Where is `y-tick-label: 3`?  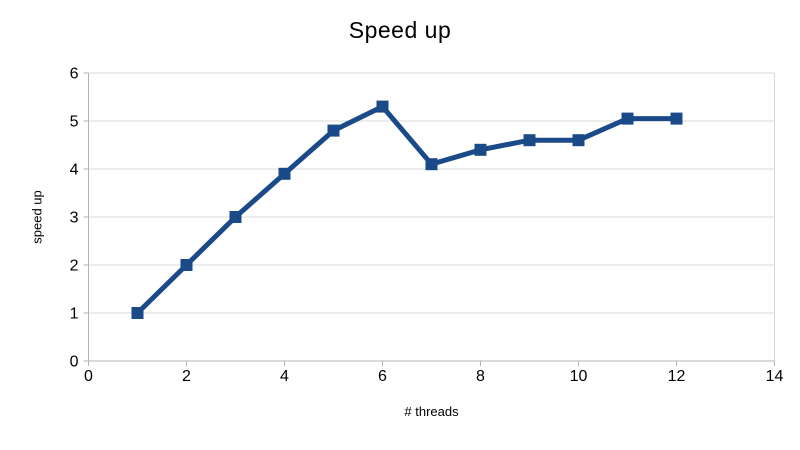
y-tick-label: 3 is located at coordinates (74, 218).